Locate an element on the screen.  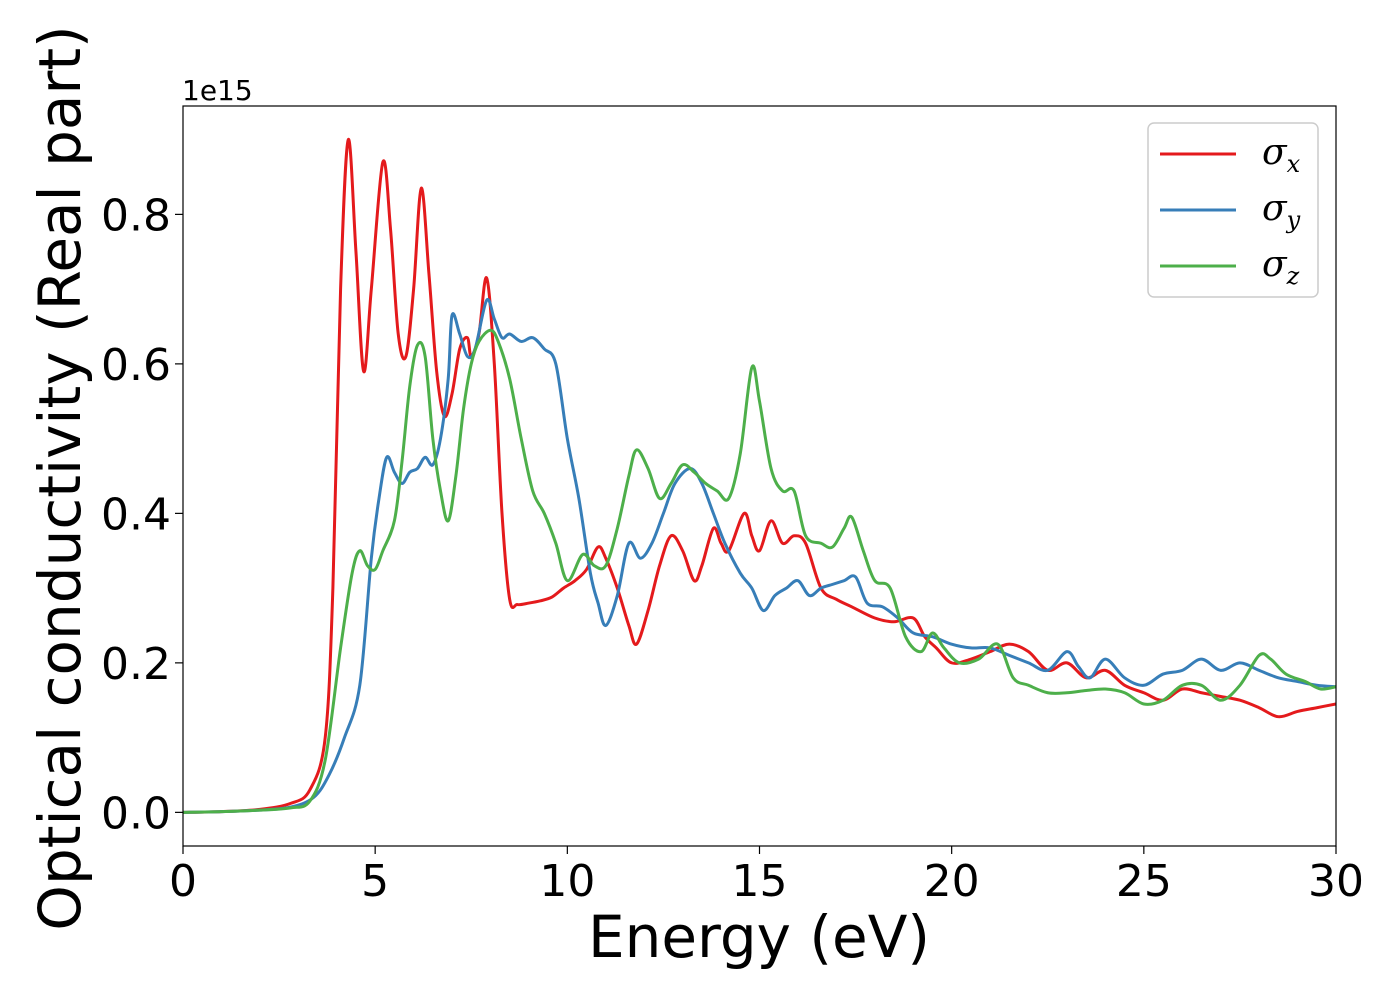
y-axis-label: Optical conductivity (Real part) is located at coordinates (60, 477).